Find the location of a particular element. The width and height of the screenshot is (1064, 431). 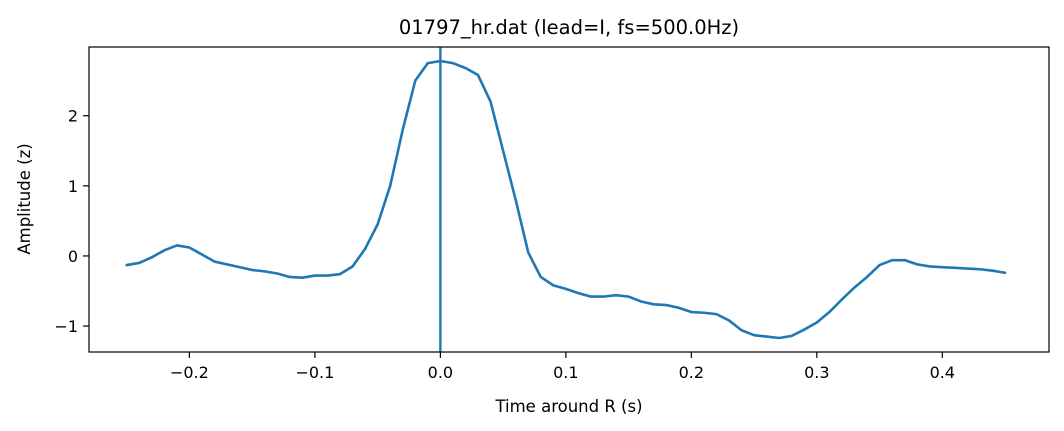

x-tick-label: 0.0 is located at coordinates (440, 372).